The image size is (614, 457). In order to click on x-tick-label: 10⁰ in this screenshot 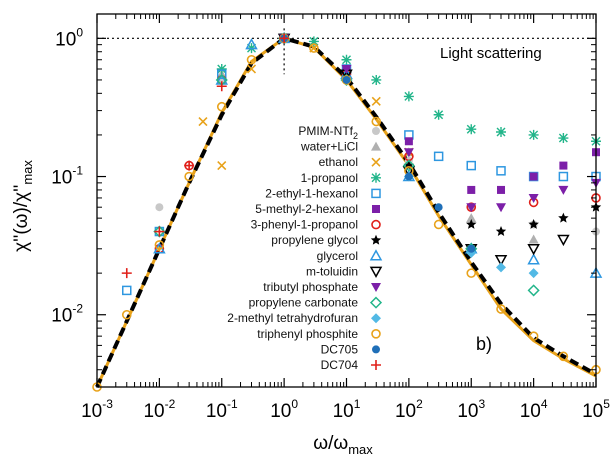, I will do `click(284, 409)`.